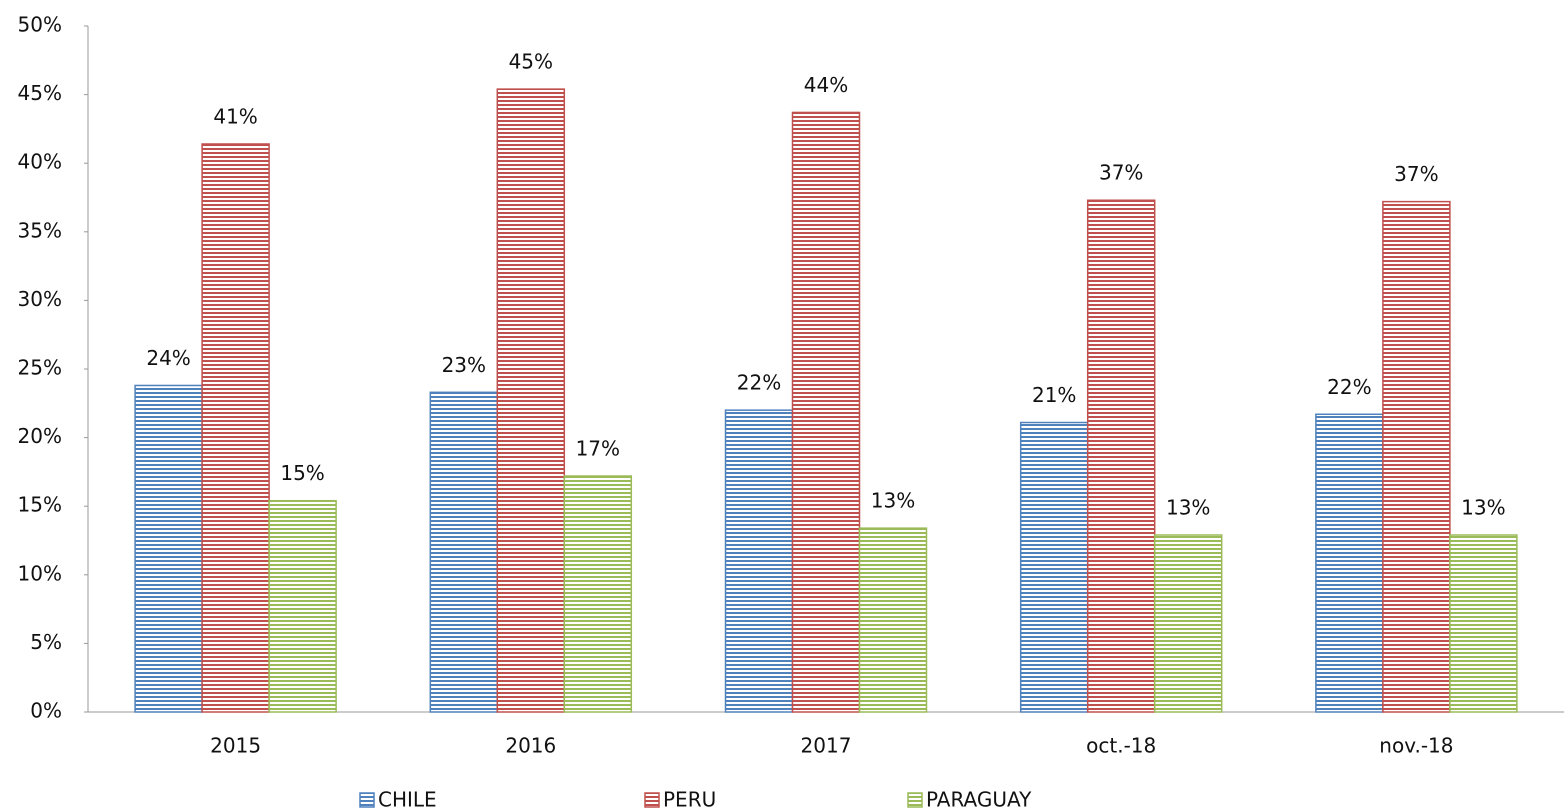 The width and height of the screenshot is (1564, 812). What do you see at coordinates (40, 299) in the screenshot?
I see `y-tick-label: 30%` at bounding box center [40, 299].